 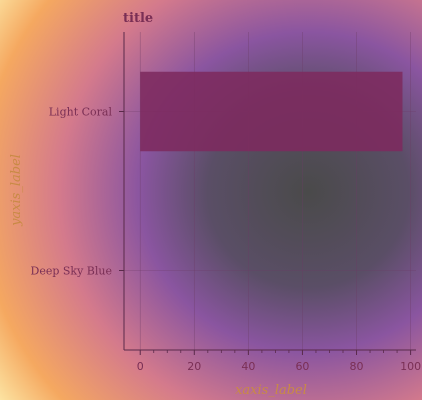 I want to click on x-tick-label: 60, so click(x=302, y=366).